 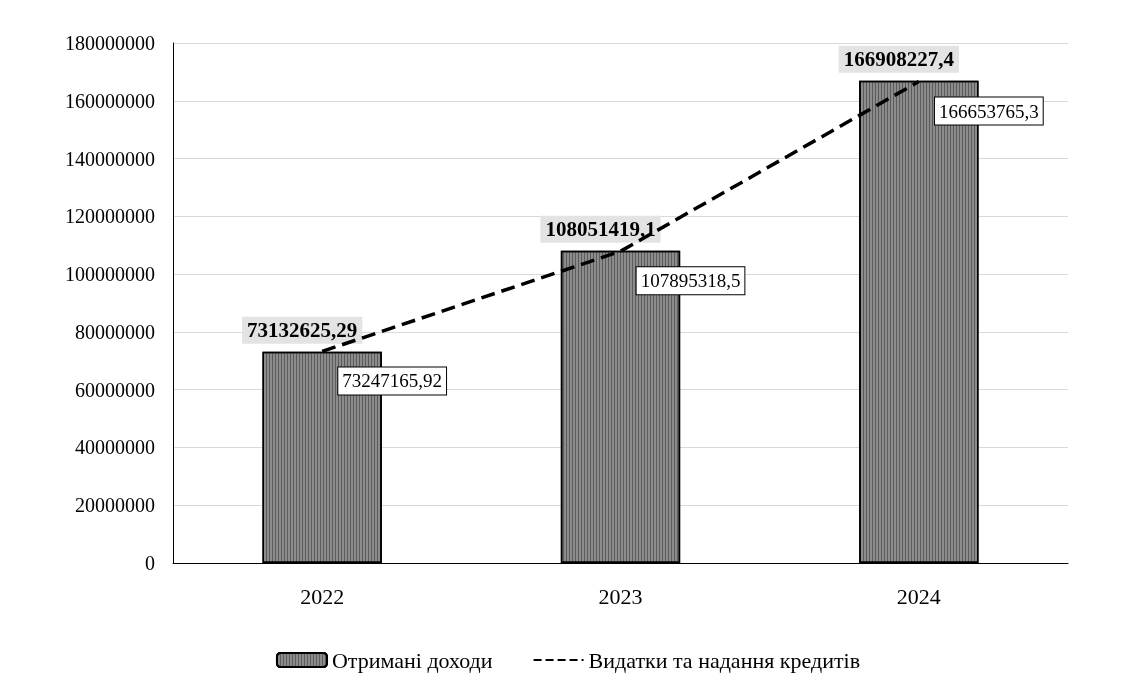 What do you see at coordinates (620, 596) in the screenshot?
I see `x-tick-label: 2023` at bounding box center [620, 596].